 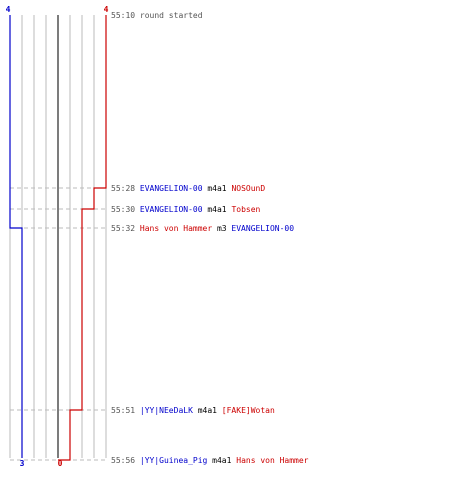 I want to click on player-name: |YY|NEeDaLK, so click(x=164, y=410).